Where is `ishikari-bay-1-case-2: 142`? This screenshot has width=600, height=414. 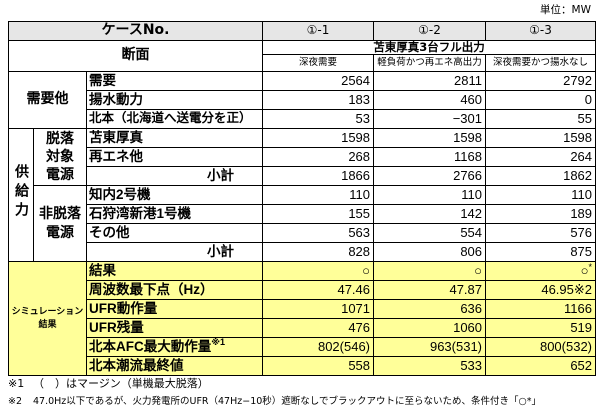 ishikari-bay-1-case-2: 142 is located at coordinates (430, 214).